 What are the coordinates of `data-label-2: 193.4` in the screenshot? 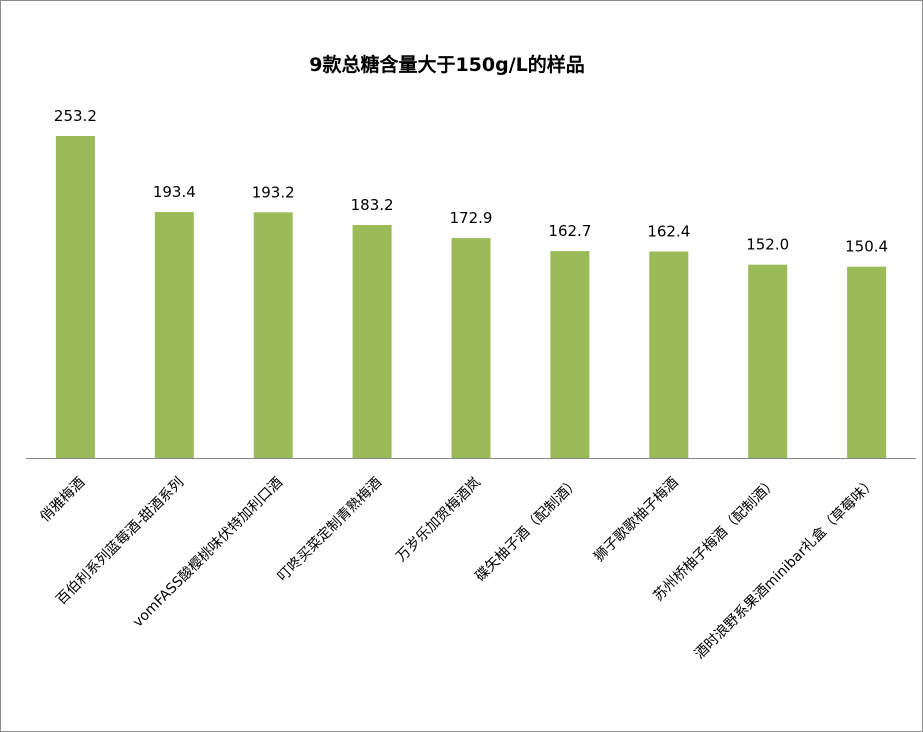 It's located at (174, 192).